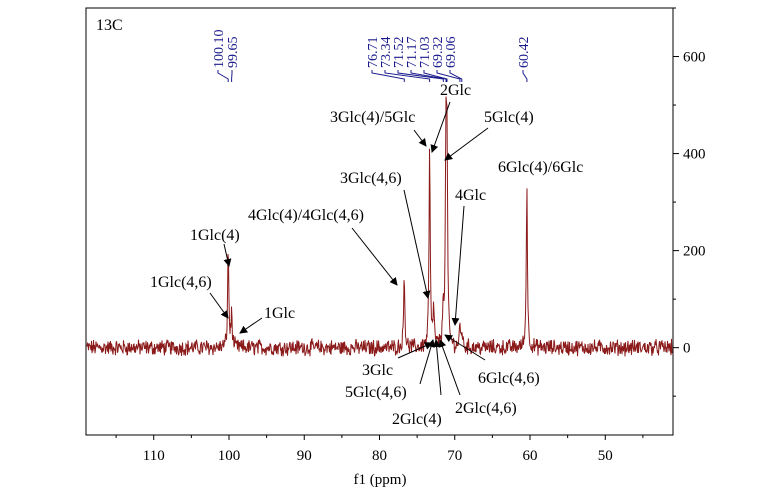 The width and height of the screenshot is (760, 492). Describe the element at coordinates (379, 456) in the screenshot. I see `x-tick-label: 80` at that location.